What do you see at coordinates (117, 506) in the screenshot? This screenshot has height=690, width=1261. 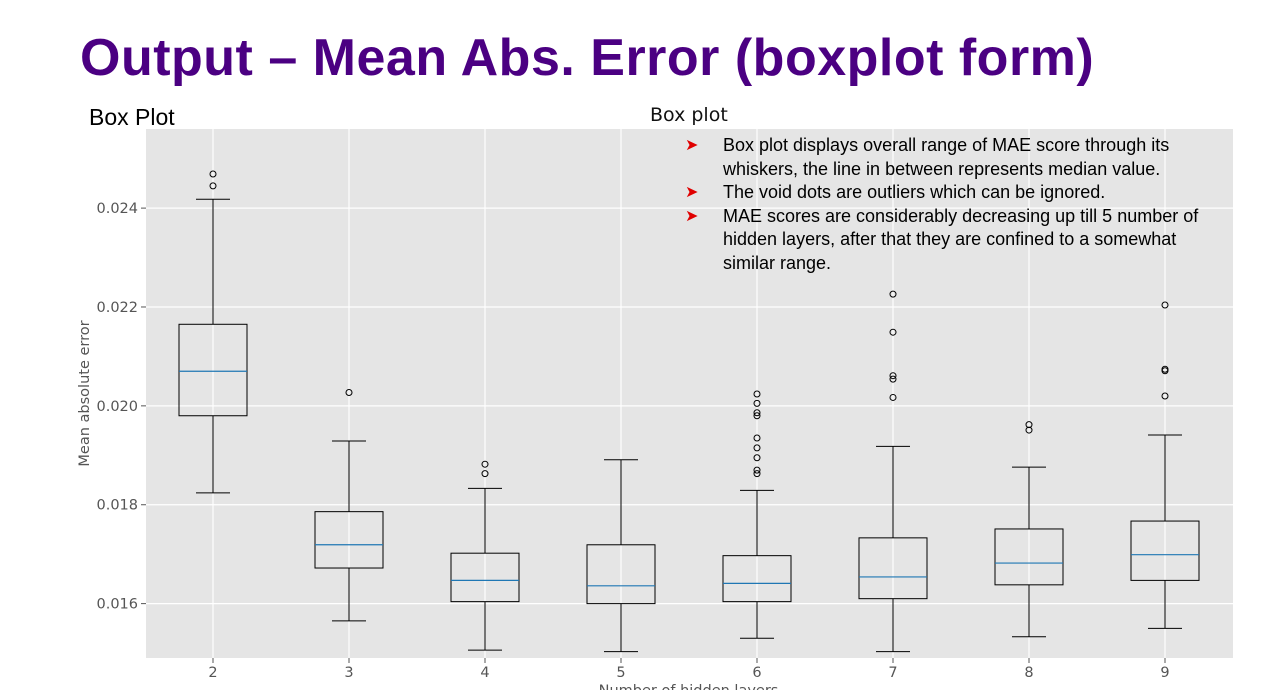 I see `y-tick-label: 0.018` at bounding box center [117, 506].